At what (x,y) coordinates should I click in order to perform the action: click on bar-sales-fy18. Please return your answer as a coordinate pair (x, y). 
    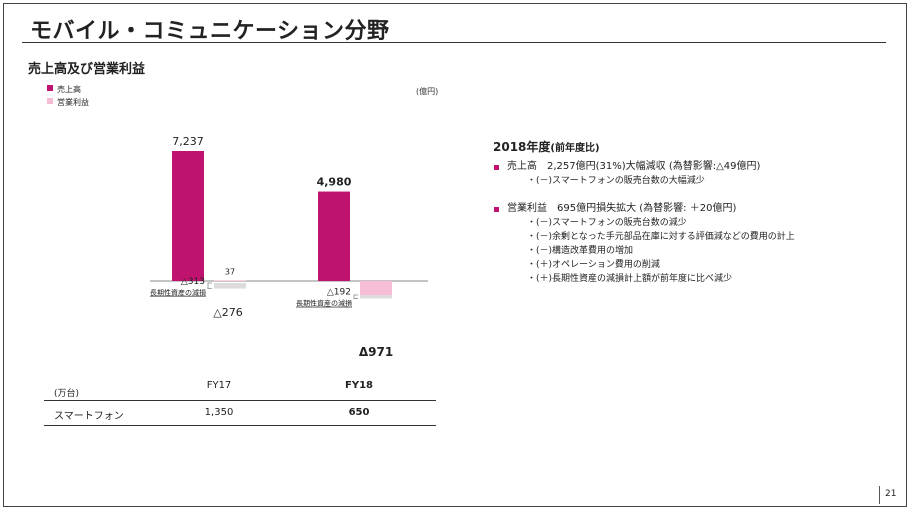
    Looking at the image, I should click on (334, 236).